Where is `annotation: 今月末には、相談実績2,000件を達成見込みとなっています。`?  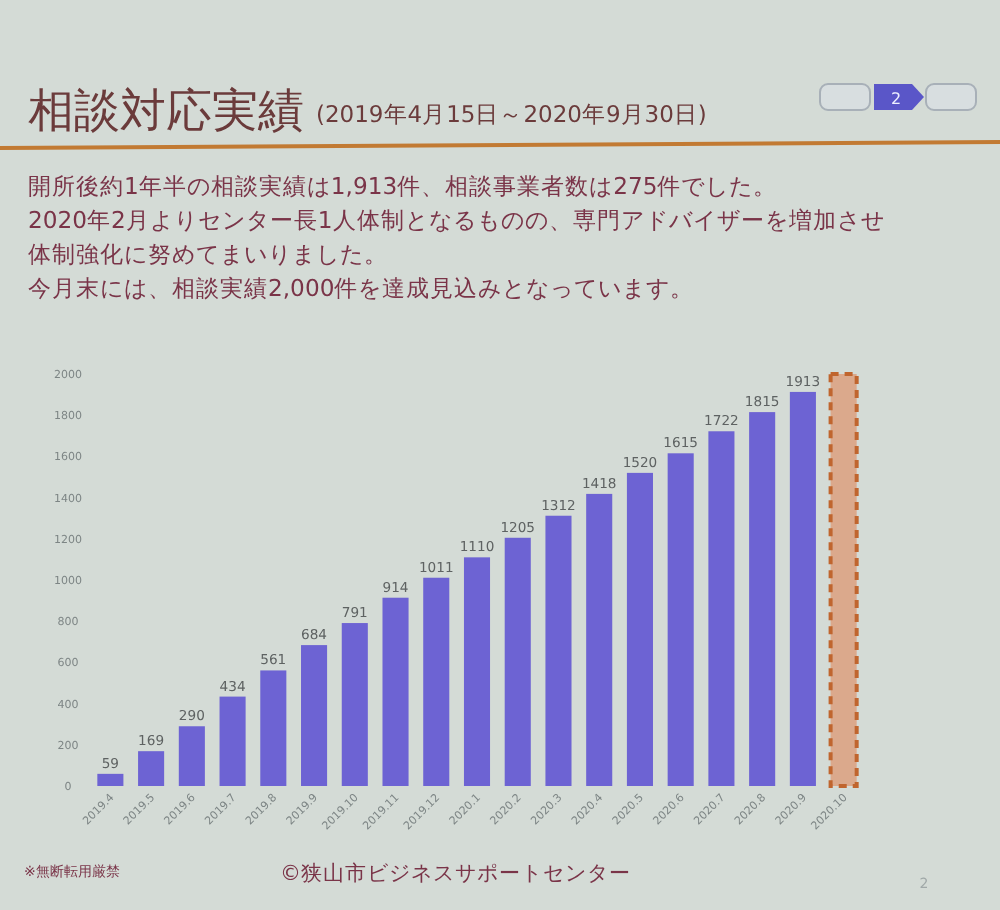 annotation: 今月末には、相談実績2,000件を達成見込みとなっています。 is located at coordinates (361, 288).